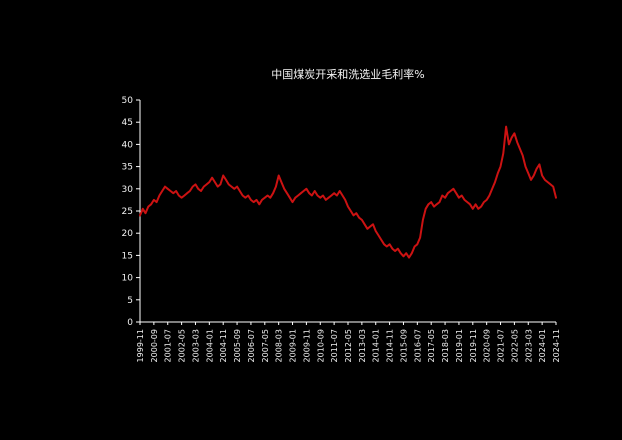 The height and width of the screenshot is (440, 622). I want to click on x-tick-label: 2004-01, so click(209, 345).